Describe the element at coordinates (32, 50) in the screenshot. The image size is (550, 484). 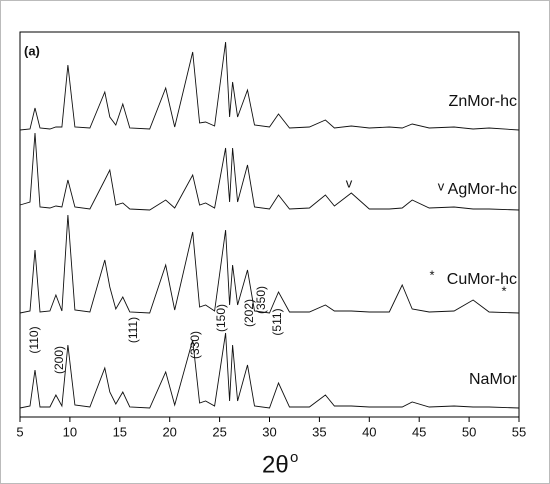
I see `panel-label: (a)` at that location.